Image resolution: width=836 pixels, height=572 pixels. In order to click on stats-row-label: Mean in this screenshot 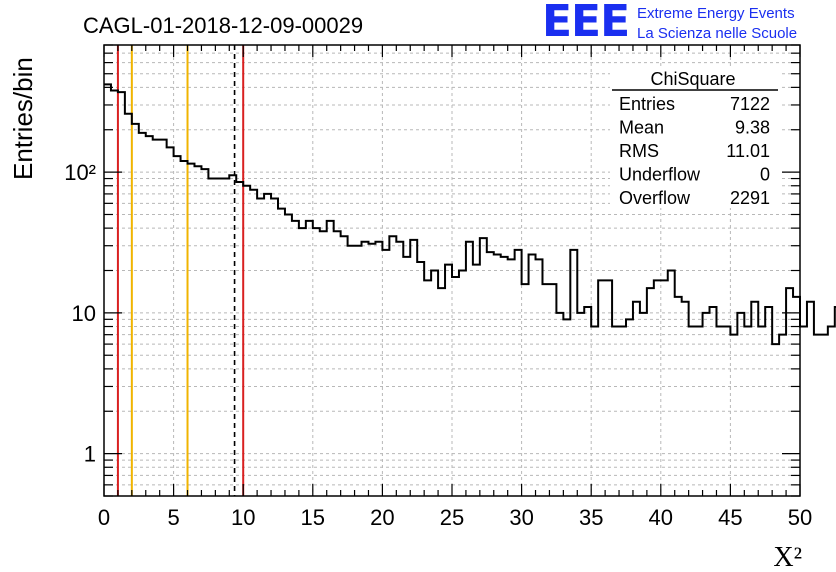, I will do `click(641, 128)`.